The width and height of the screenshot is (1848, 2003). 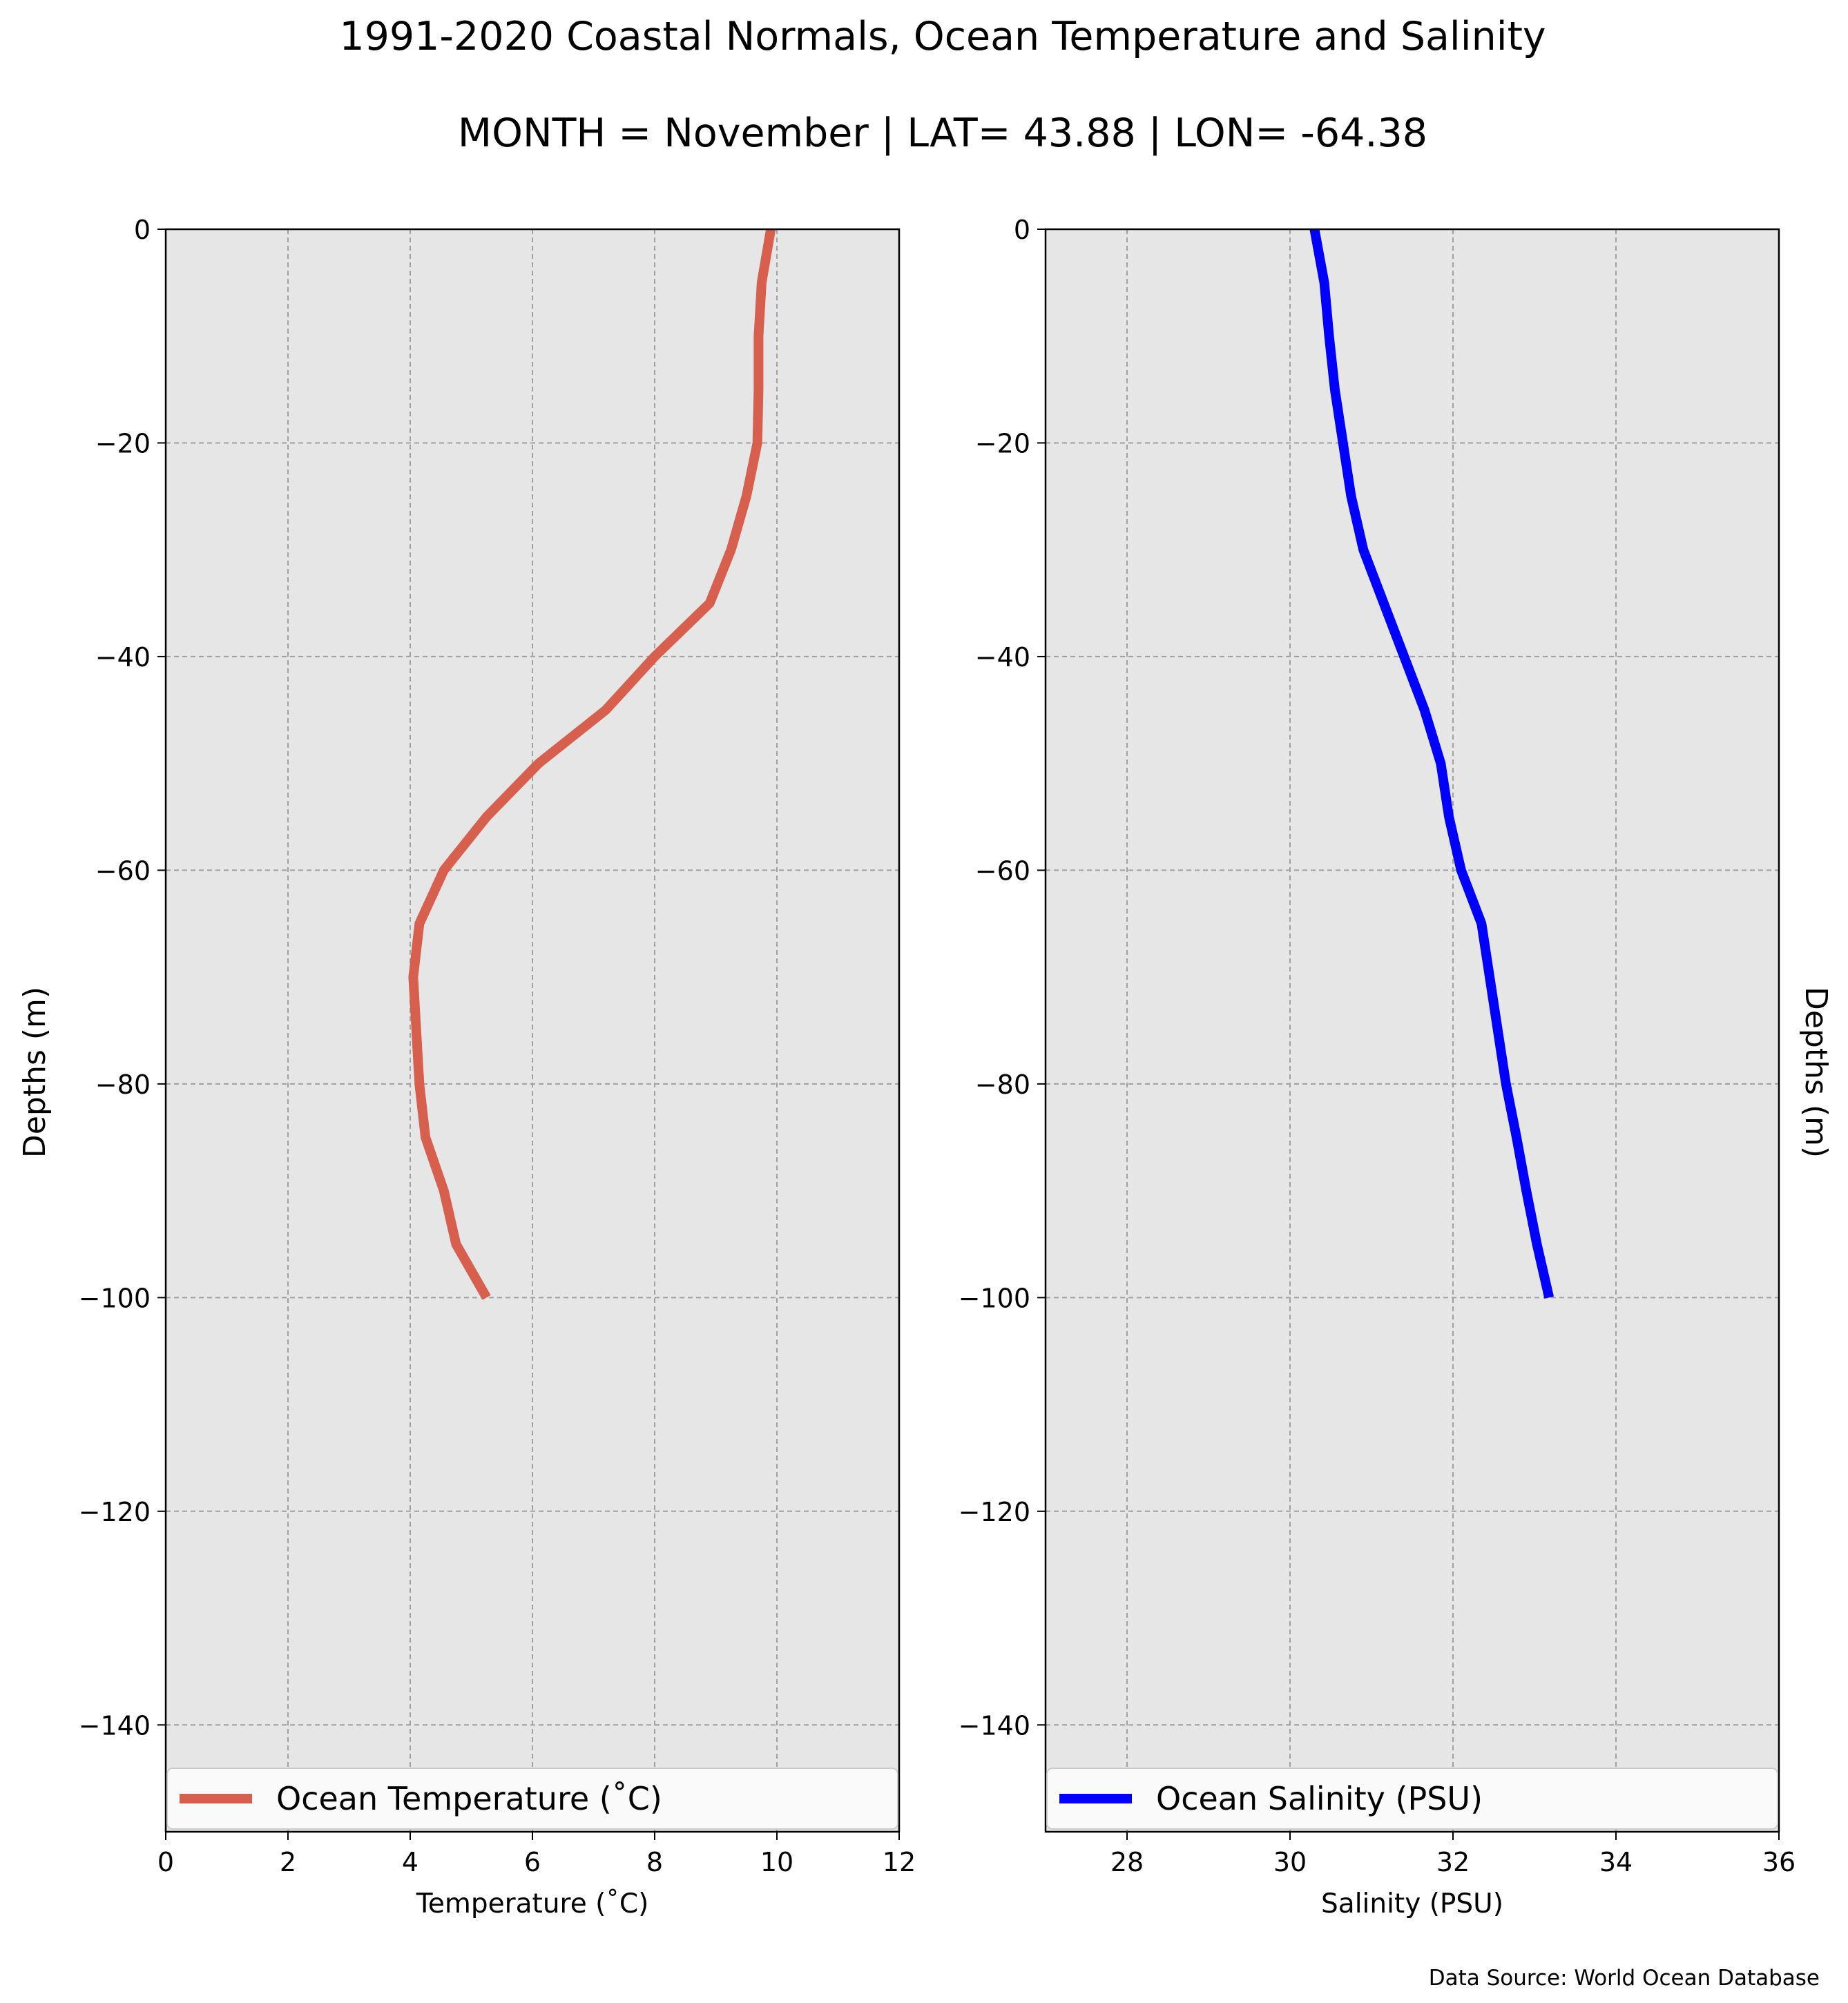 I want to click on temperature-y-tick-label: −60, so click(x=123, y=871).